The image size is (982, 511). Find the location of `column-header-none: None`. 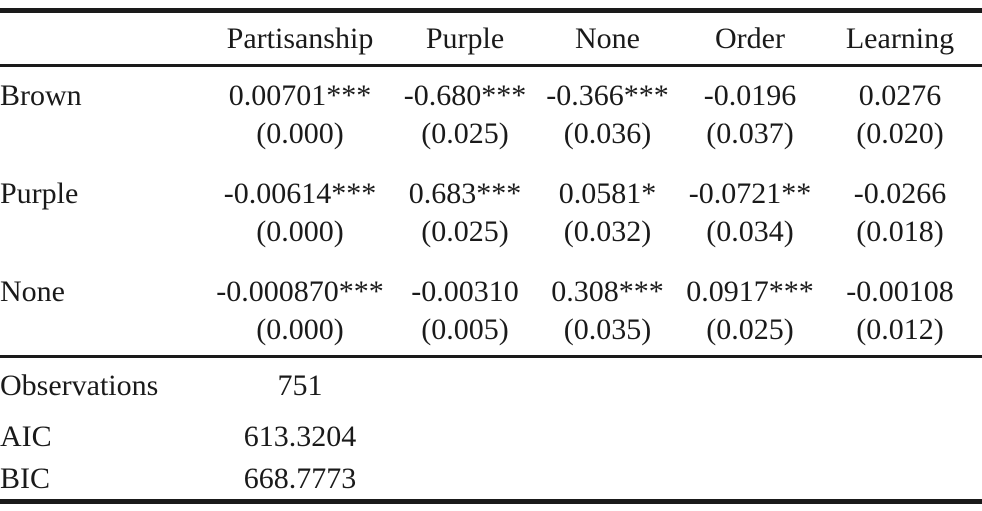

column-header-none: None is located at coordinates (607, 37).